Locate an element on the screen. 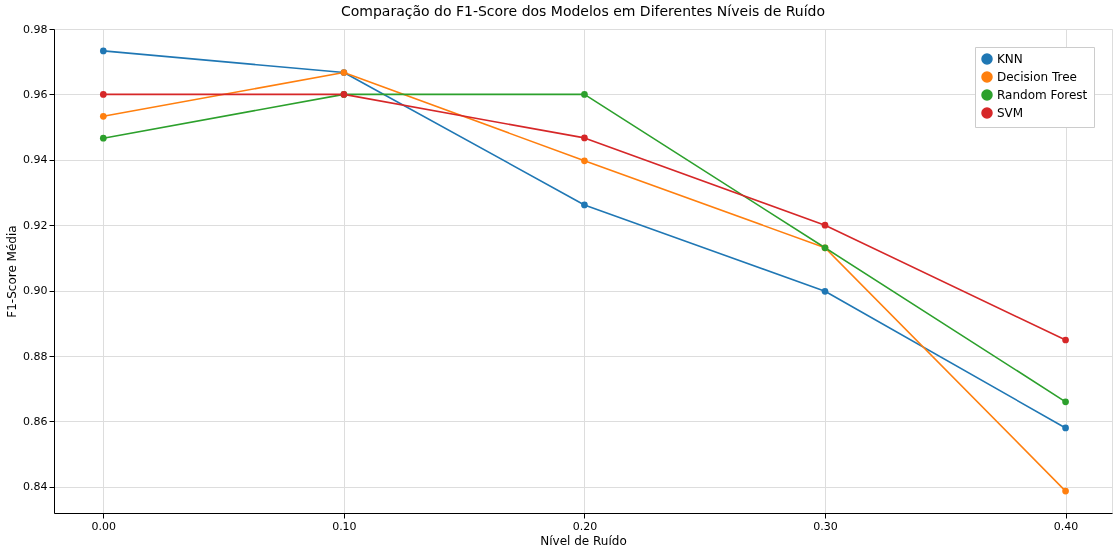 Image resolution: width=1117 pixels, height=551 pixels. legend-label: SVM is located at coordinates (1010, 113).